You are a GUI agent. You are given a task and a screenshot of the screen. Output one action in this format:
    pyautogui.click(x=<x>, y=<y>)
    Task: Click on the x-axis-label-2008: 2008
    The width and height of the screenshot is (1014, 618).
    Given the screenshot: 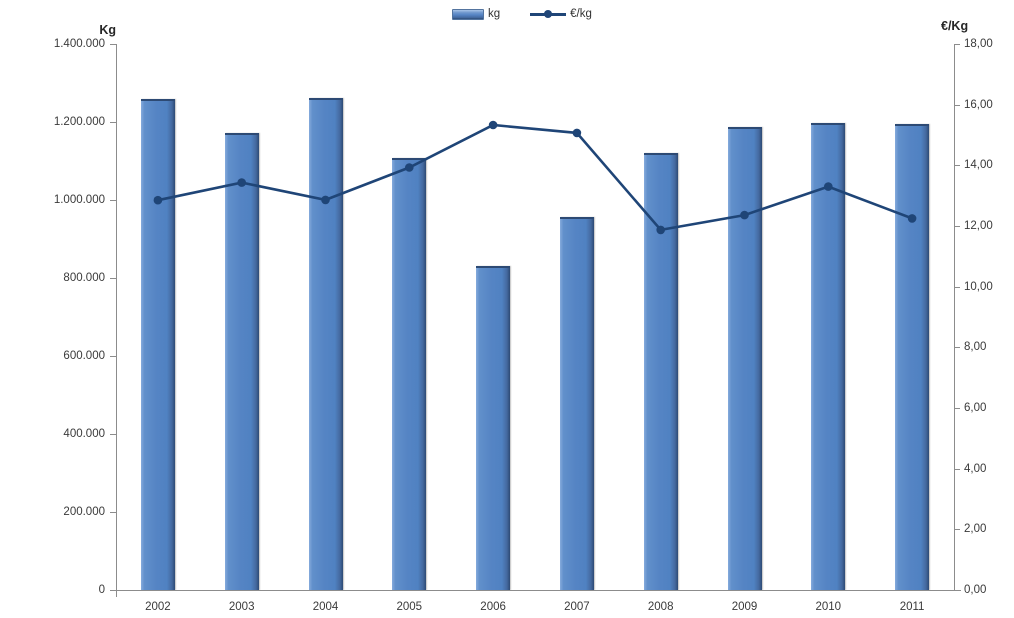 What is the action you would take?
    pyautogui.click(x=660, y=607)
    